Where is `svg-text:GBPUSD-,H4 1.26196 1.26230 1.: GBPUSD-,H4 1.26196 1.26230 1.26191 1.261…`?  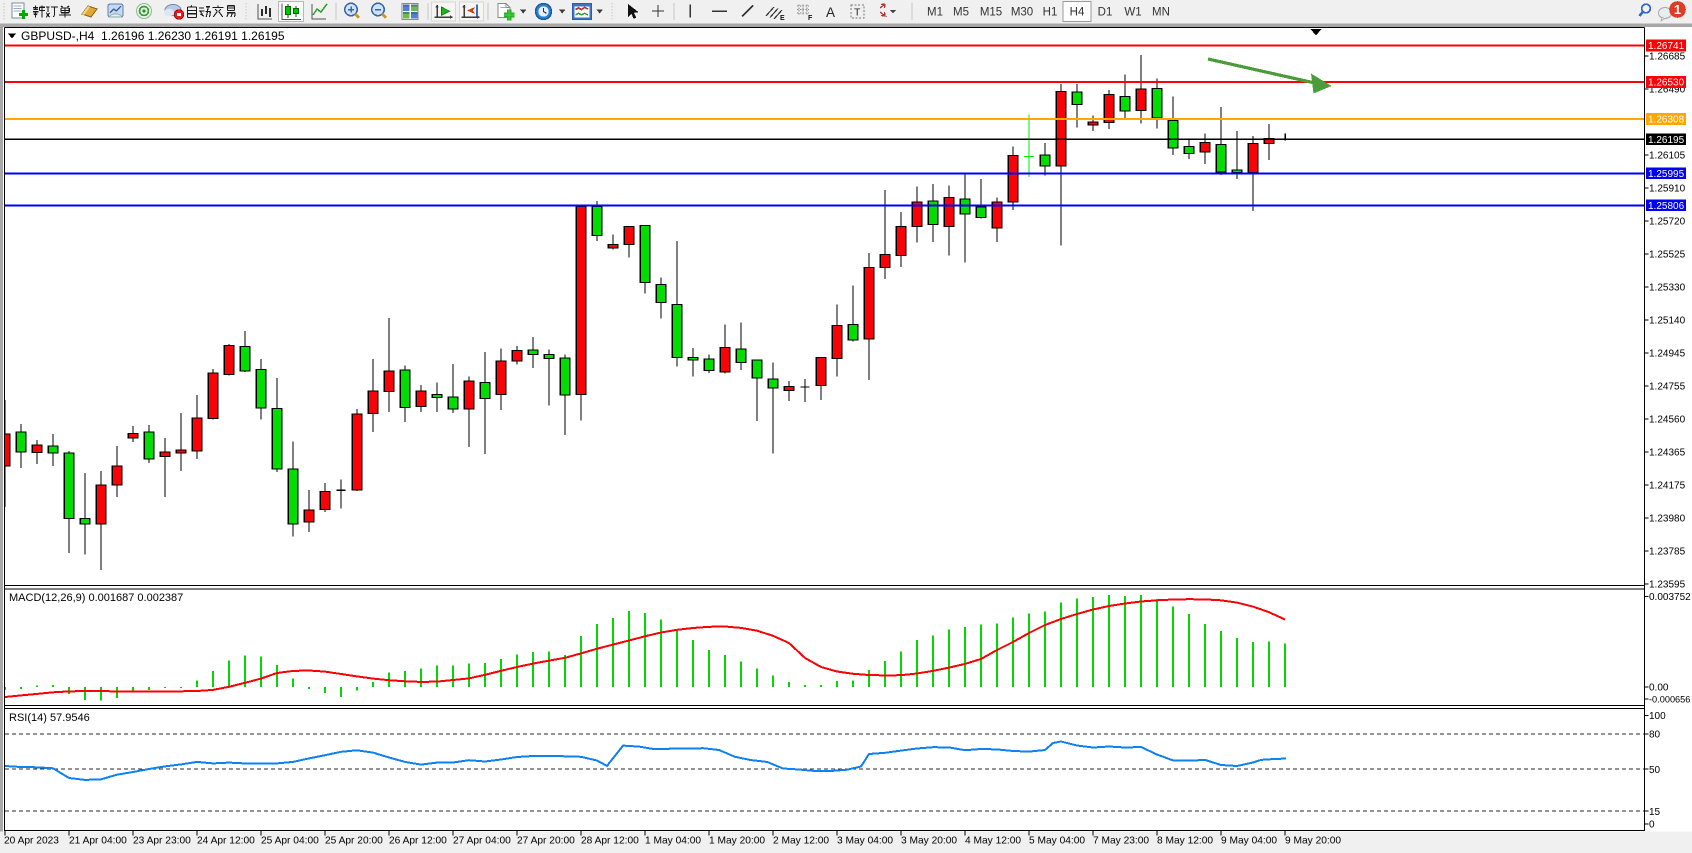 svg-text:GBPUSD-,H4 1.26196 1.26230 1.: GBPUSD-,H4 1.26196 1.26230 1.26191 1.261… is located at coordinates (153, 36).